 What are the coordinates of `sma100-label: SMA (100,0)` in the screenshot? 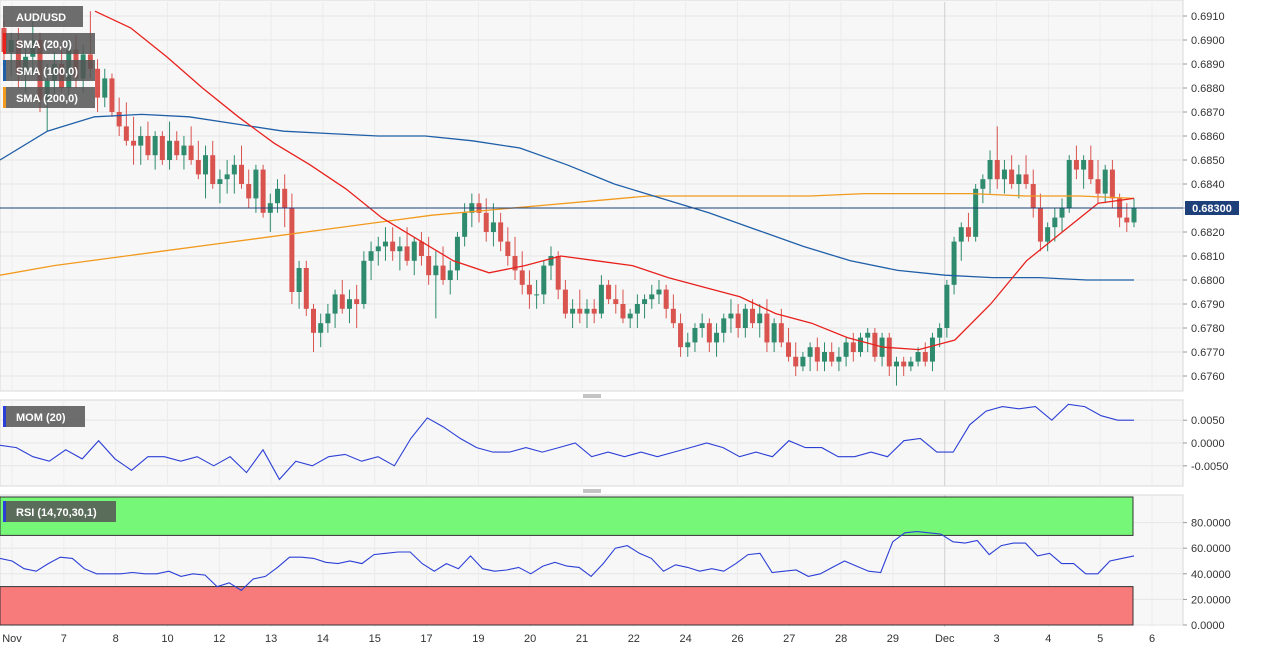 It's located at (47, 72).